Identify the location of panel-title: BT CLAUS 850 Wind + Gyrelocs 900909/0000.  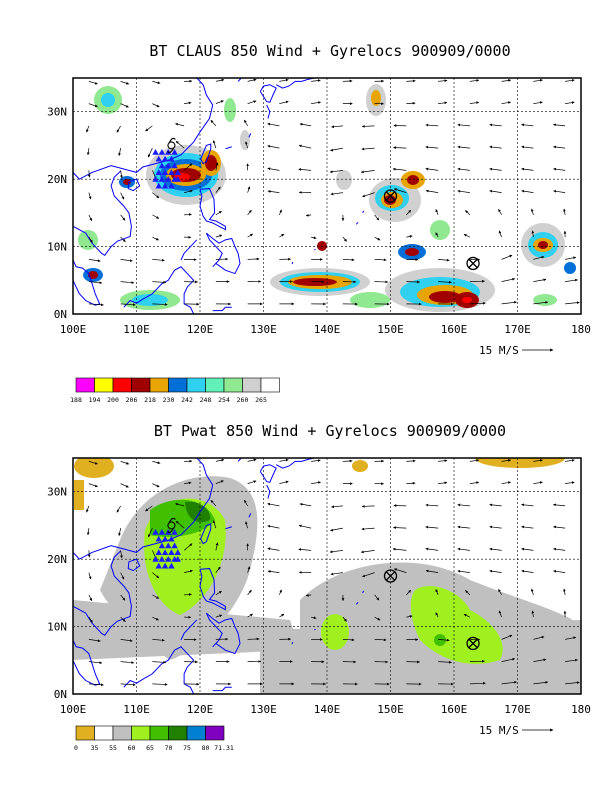
(329, 51).